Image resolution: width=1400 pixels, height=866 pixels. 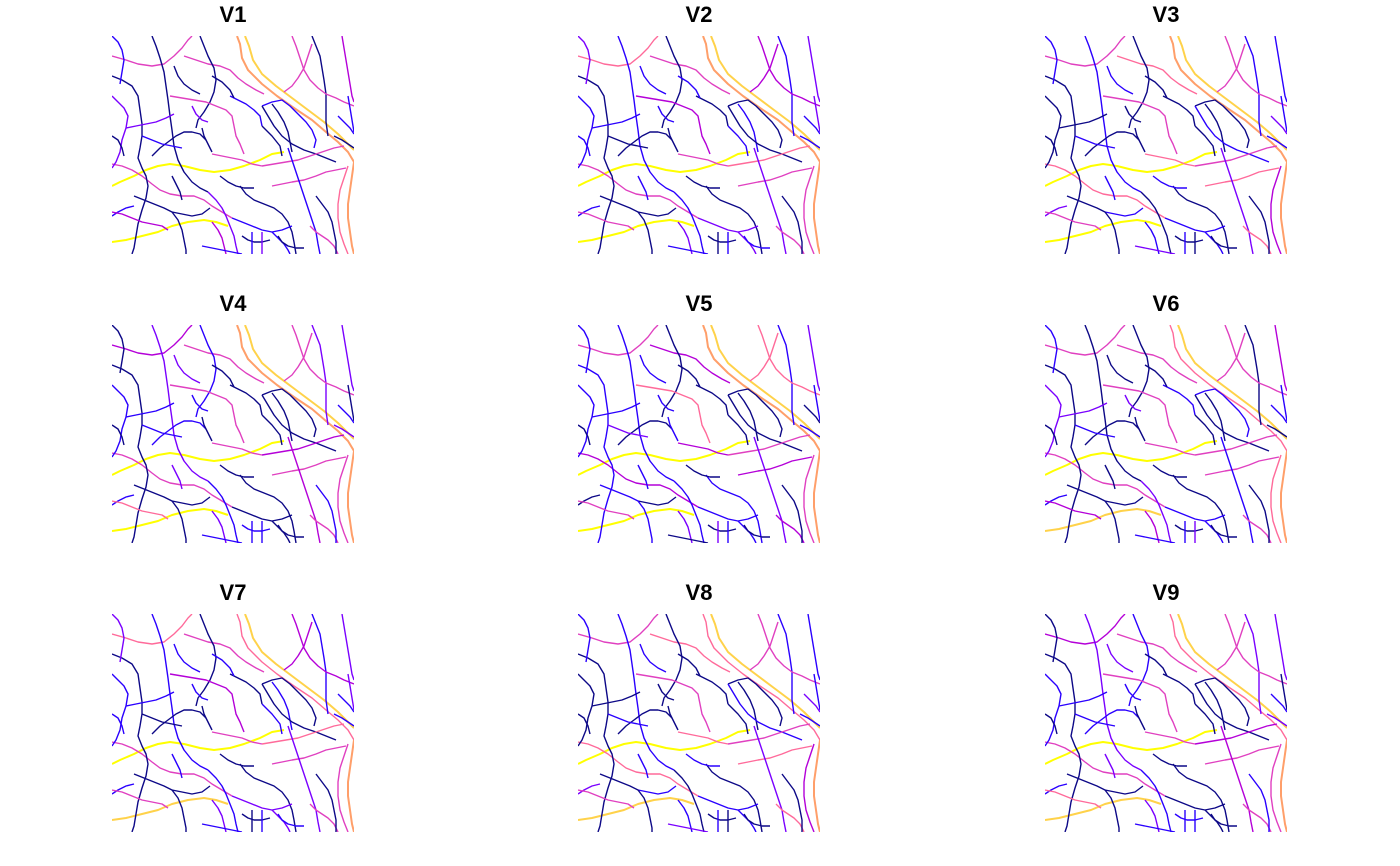 What do you see at coordinates (699, 592) in the screenshot?
I see `panel-title: V8` at bounding box center [699, 592].